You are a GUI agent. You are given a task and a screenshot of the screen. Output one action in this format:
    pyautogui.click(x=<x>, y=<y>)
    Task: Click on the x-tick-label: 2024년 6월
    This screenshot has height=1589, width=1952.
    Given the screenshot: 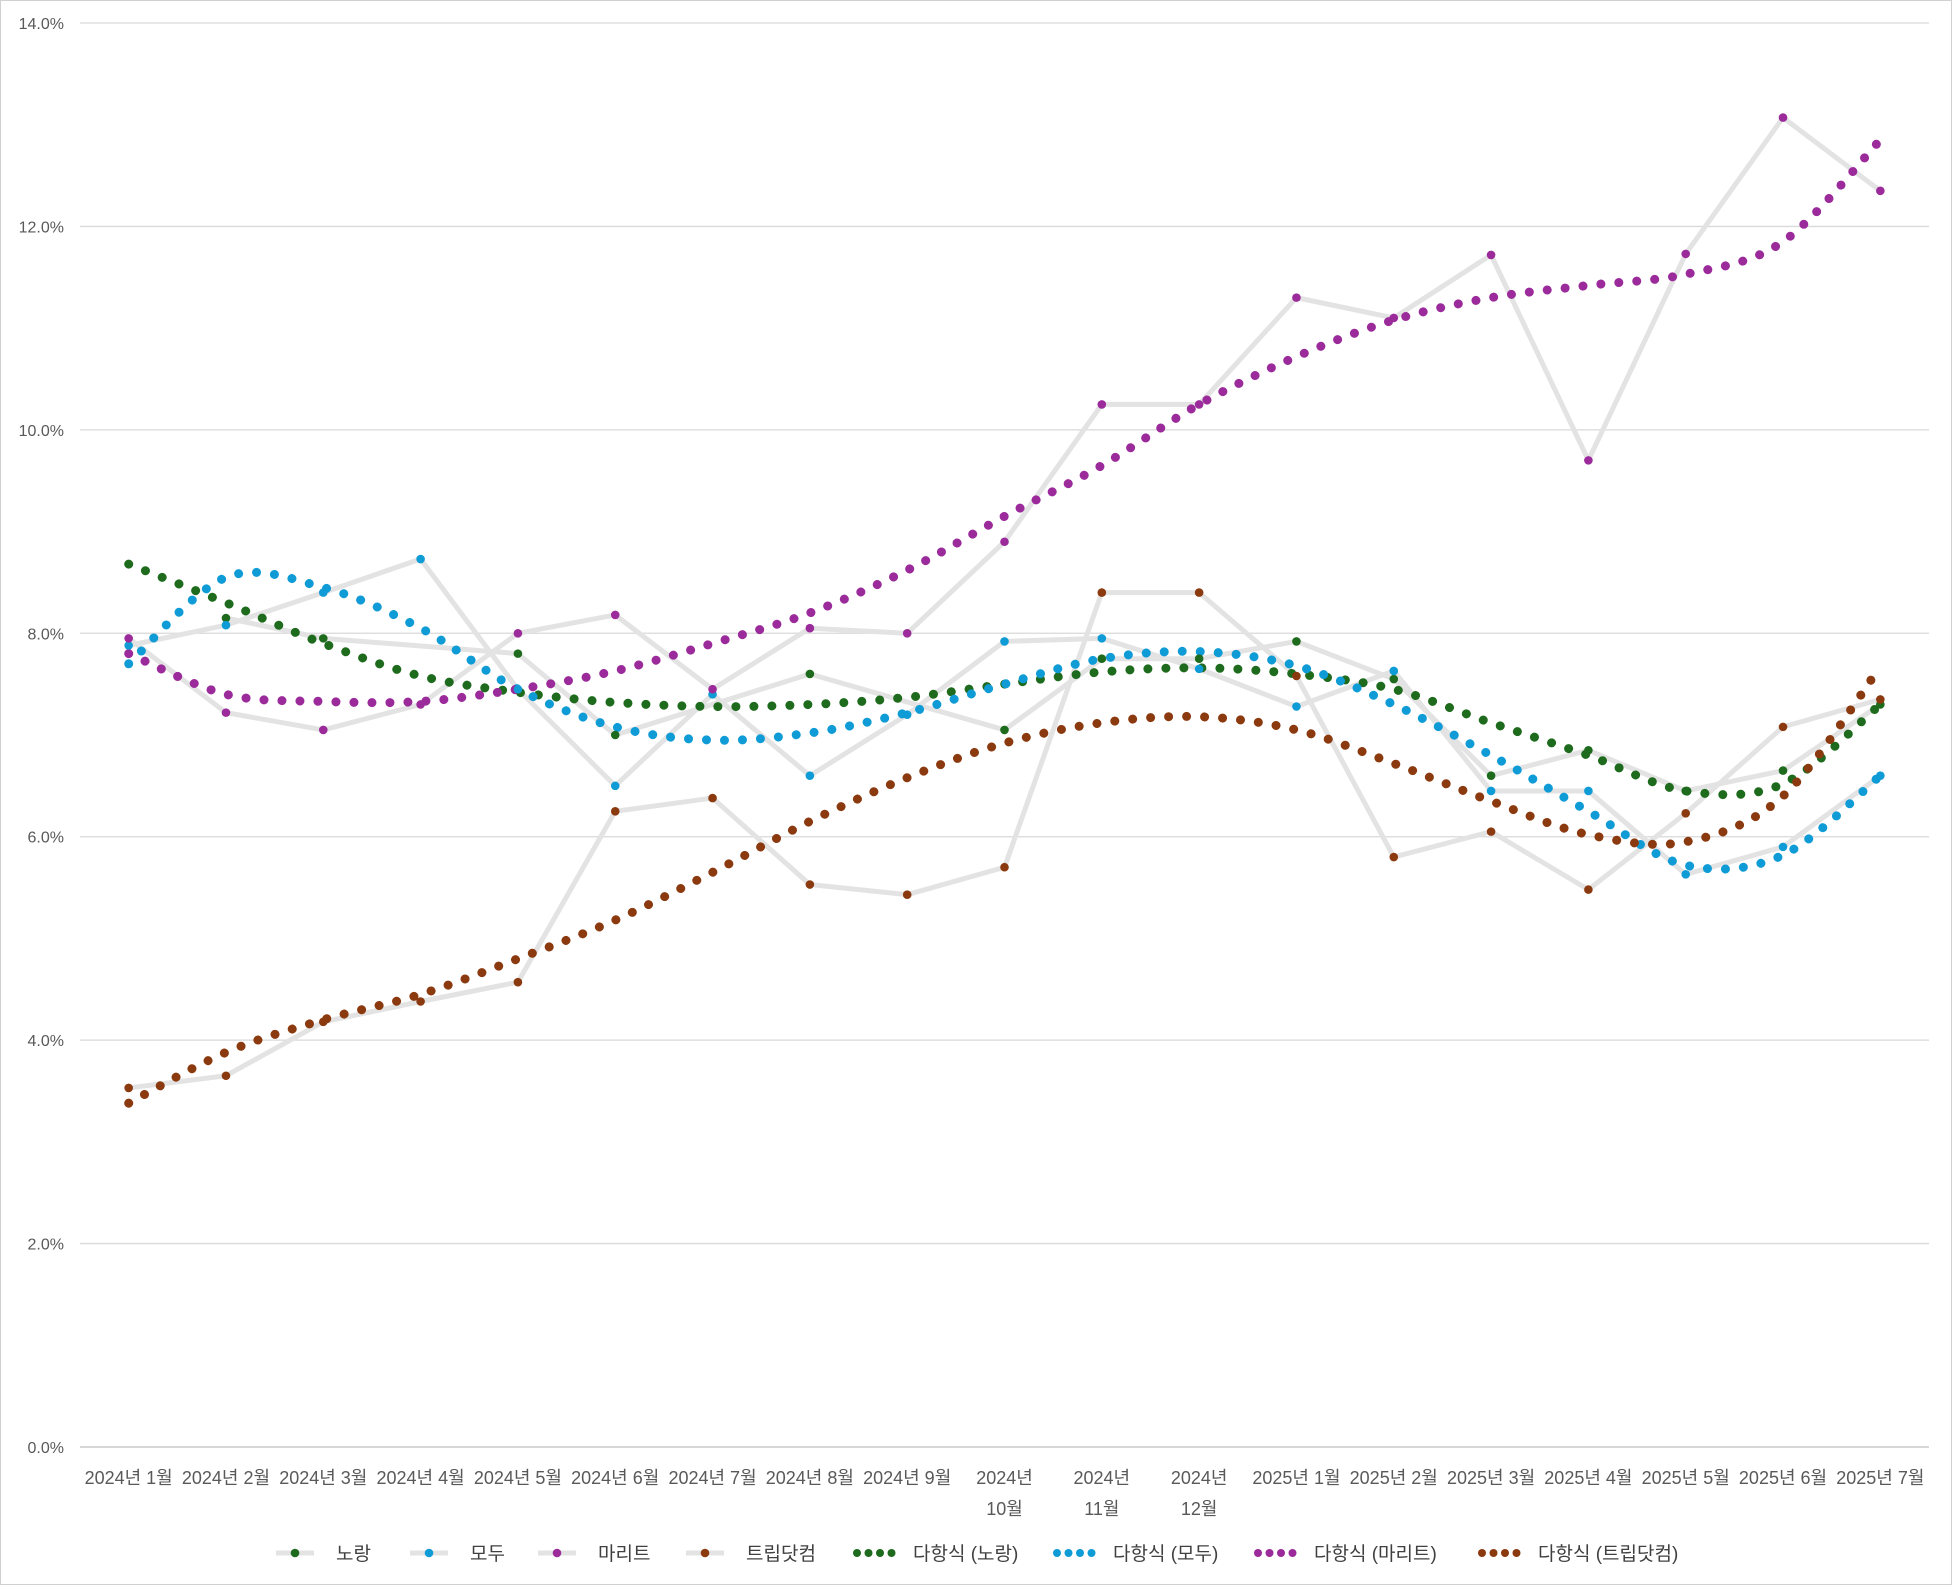 What is the action you would take?
    pyautogui.click(x=615, y=1478)
    